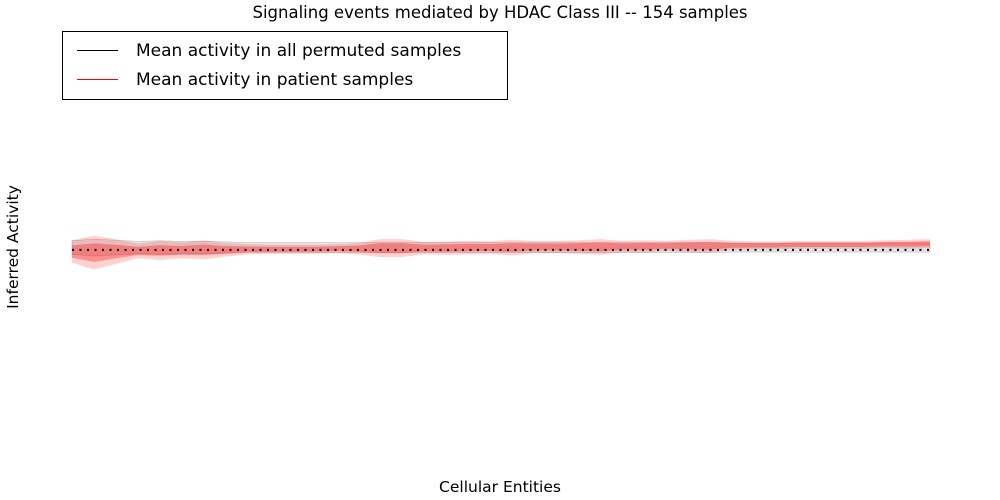 This screenshot has height=500, width=1000. What do you see at coordinates (97, 79) in the screenshot?
I see `patient-line-swatch` at bounding box center [97, 79].